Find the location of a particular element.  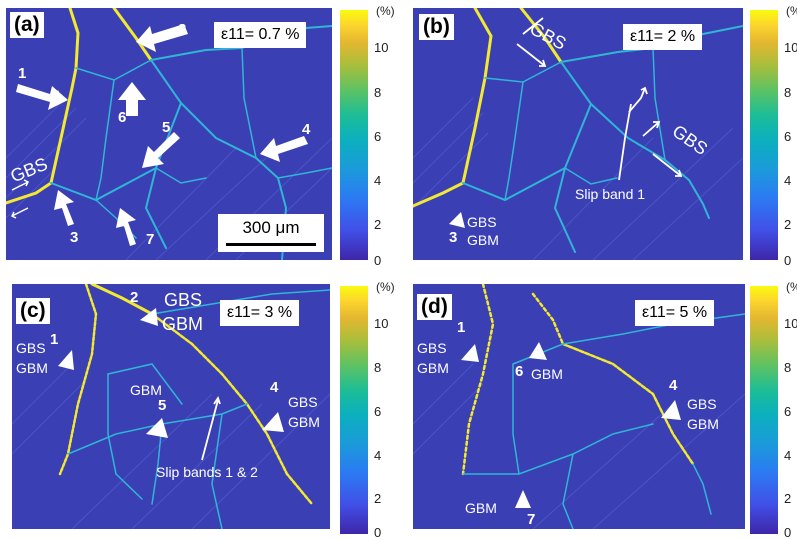

annotation-d-gbs-left: GBS is located at coordinates (432, 348).